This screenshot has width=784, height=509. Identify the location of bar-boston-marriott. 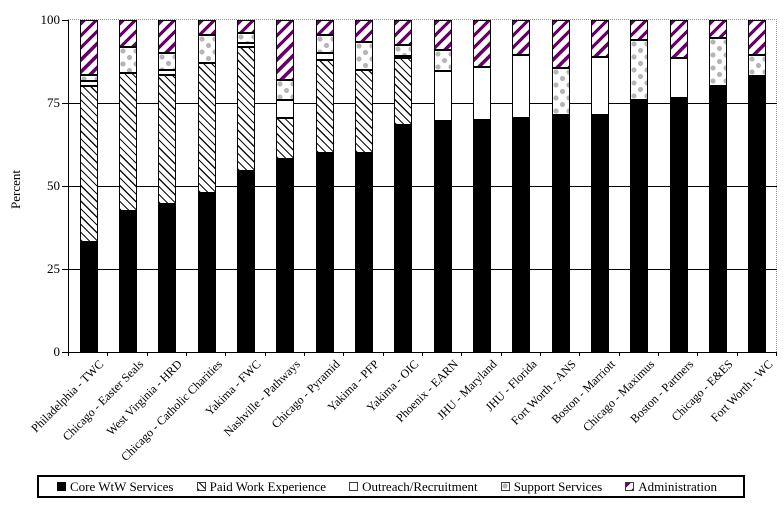
(600, 186).